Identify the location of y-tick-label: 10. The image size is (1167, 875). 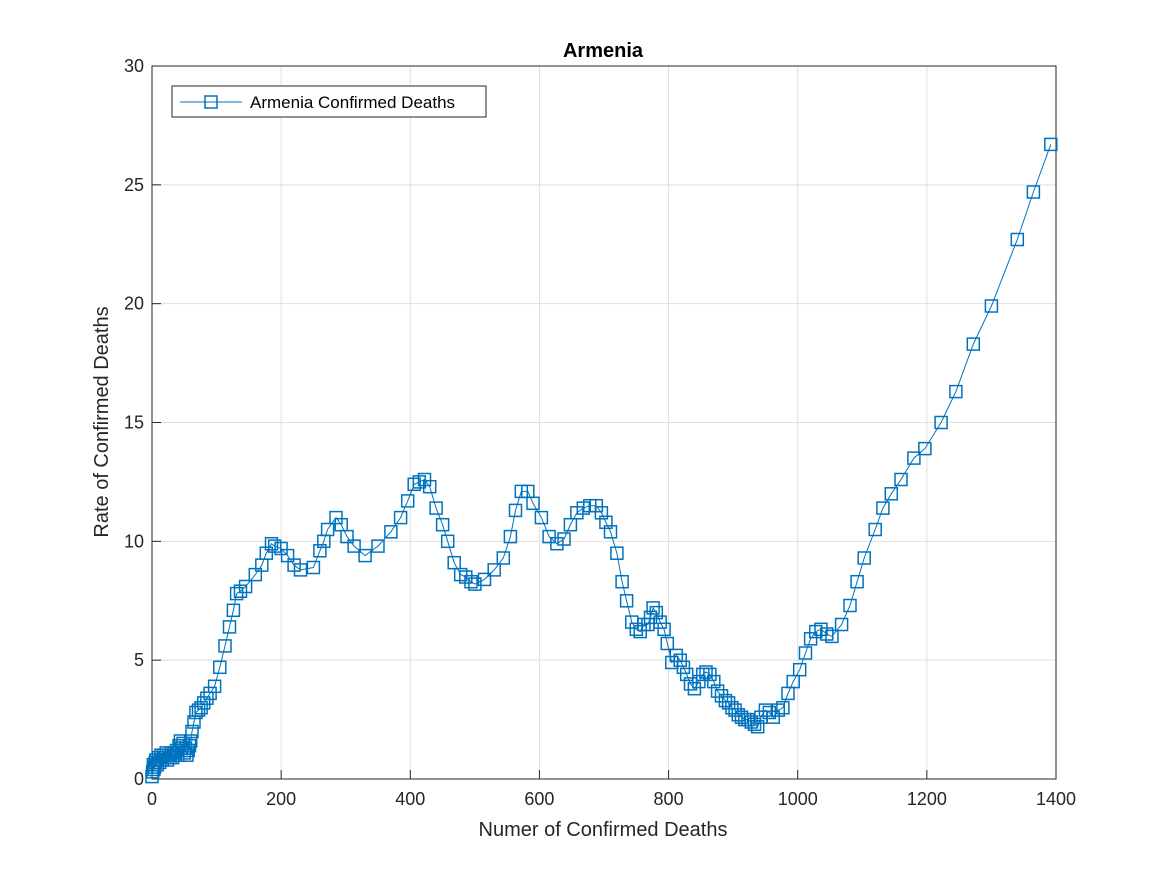
(134, 541).